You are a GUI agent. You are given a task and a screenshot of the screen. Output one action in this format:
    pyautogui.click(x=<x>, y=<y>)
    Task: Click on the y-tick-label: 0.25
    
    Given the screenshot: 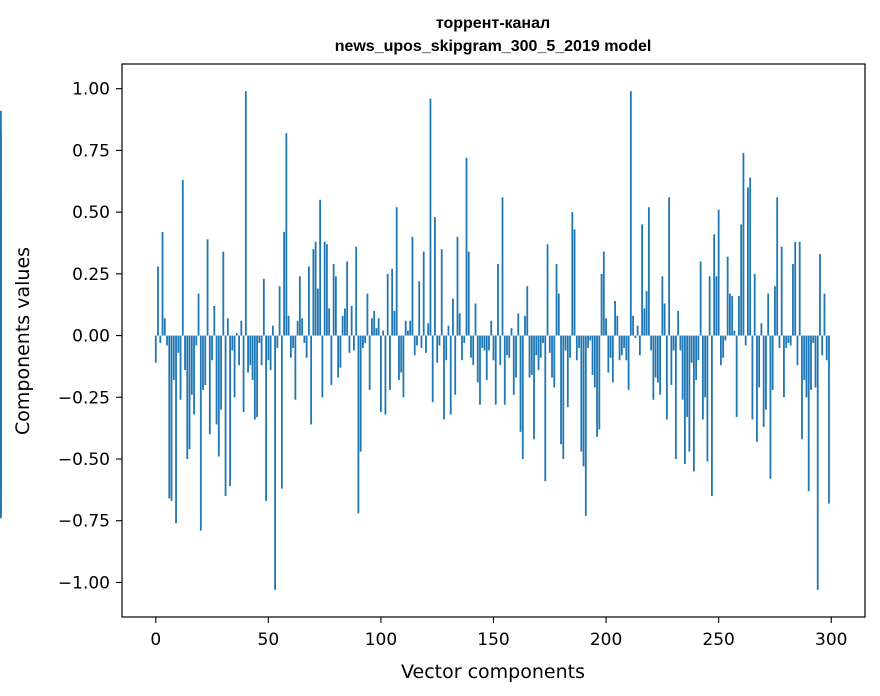 What is the action you would take?
    pyautogui.click(x=91, y=275)
    